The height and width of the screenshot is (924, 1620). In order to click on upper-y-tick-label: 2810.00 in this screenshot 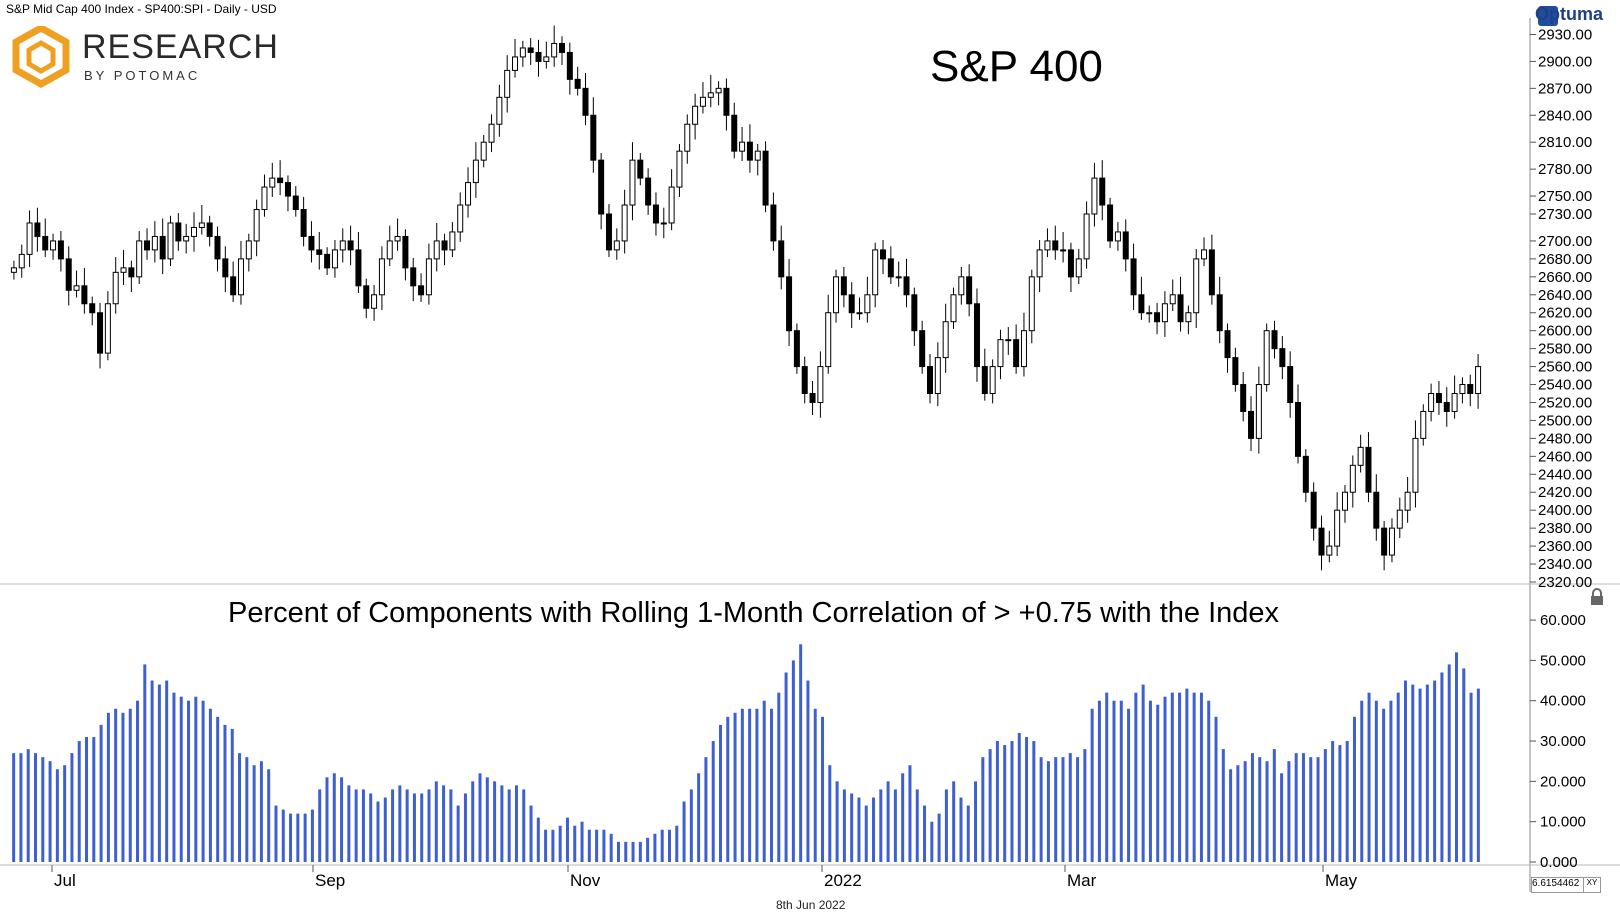, I will do `click(1565, 142)`.